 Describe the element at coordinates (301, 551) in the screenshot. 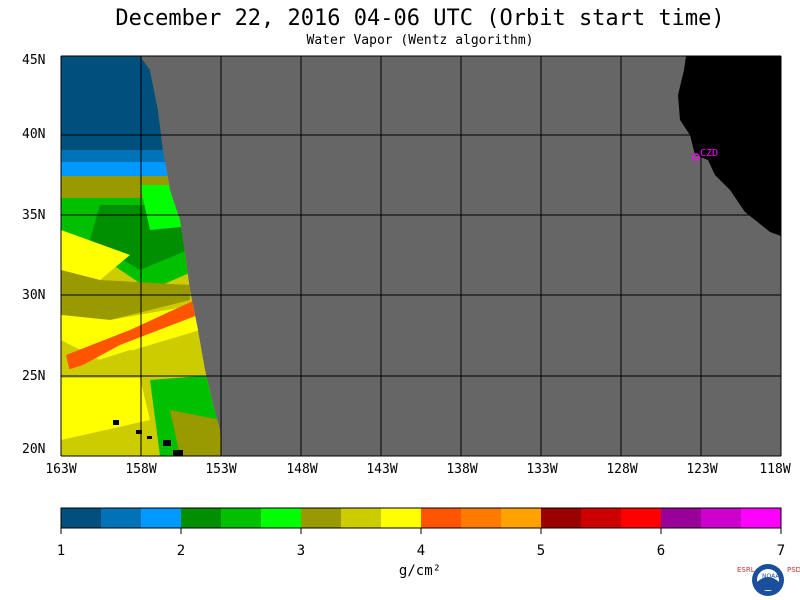

I see `colorbar-tick-label: 3` at that location.